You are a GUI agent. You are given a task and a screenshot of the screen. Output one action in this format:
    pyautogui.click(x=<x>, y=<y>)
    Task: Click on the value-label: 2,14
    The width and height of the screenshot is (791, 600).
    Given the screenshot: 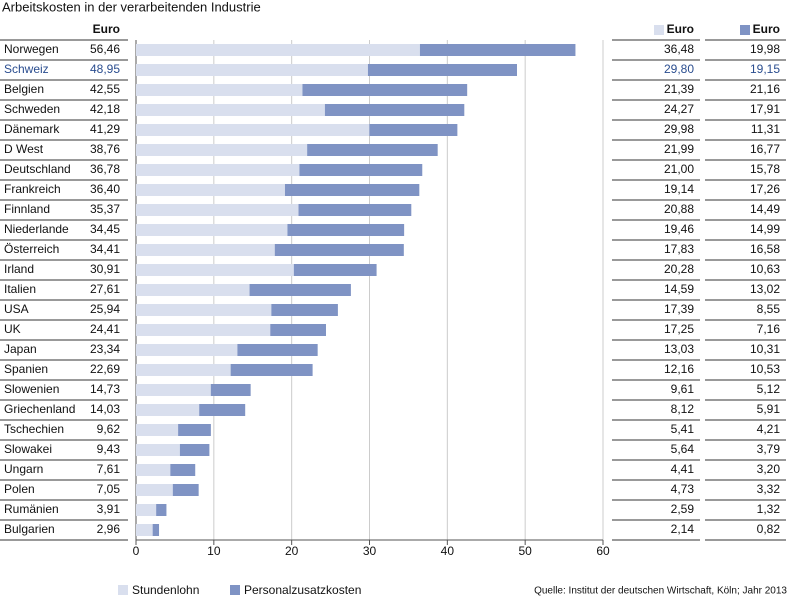 What is the action you would take?
    pyautogui.click(x=683, y=529)
    